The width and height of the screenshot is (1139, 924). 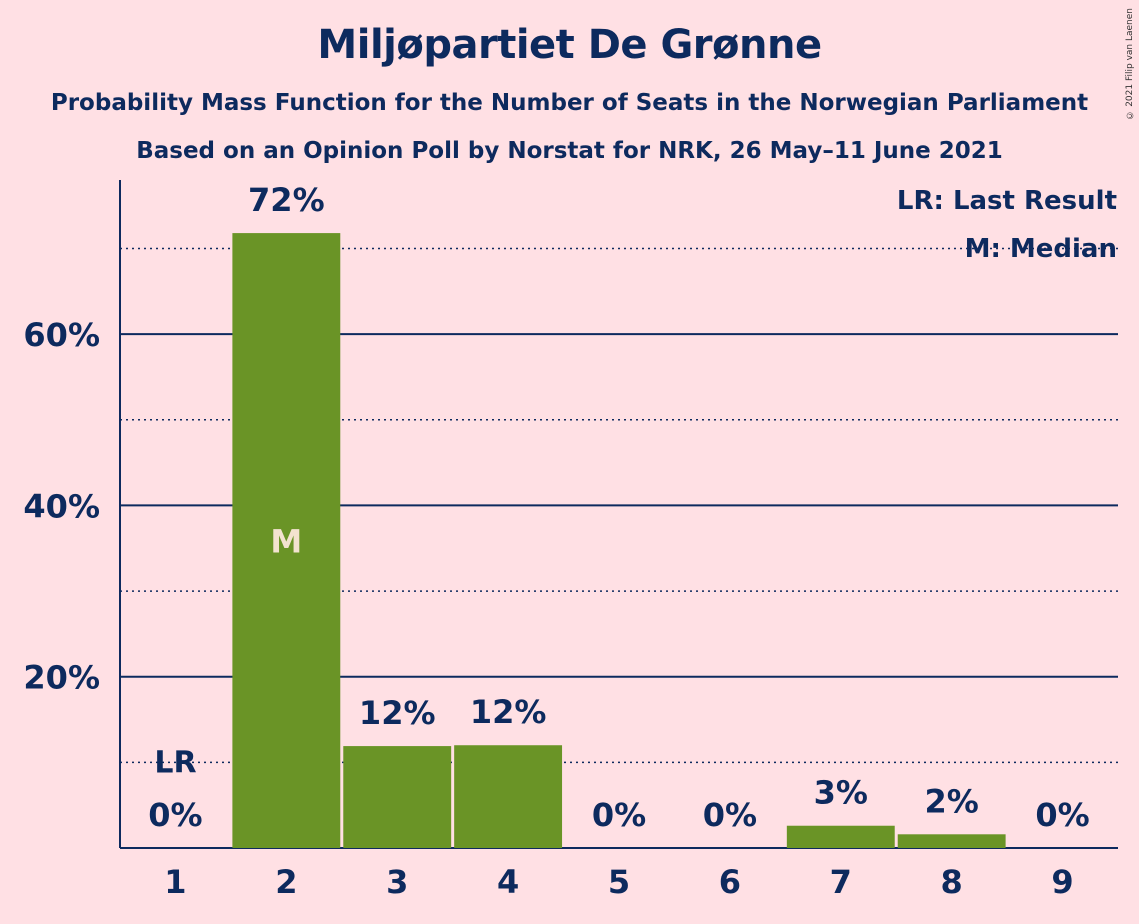 I want to click on value-label: 2%, so click(x=952, y=801).